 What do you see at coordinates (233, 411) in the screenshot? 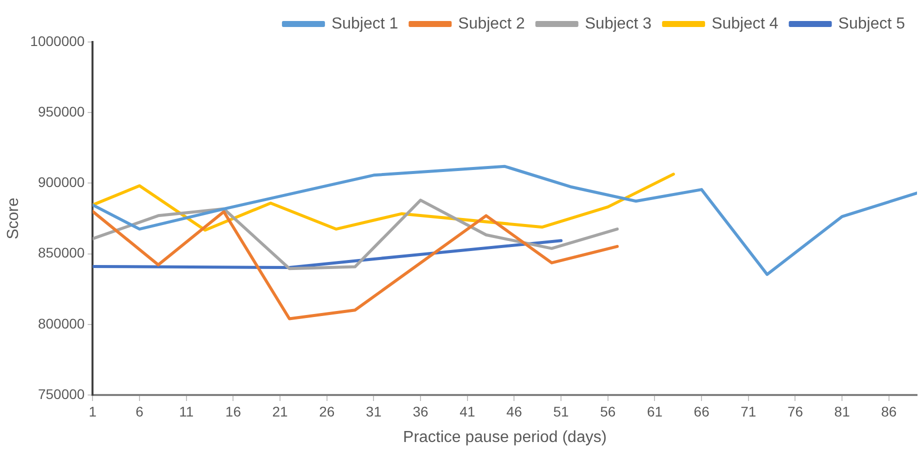
I see `x-tick-label: 16` at bounding box center [233, 411].